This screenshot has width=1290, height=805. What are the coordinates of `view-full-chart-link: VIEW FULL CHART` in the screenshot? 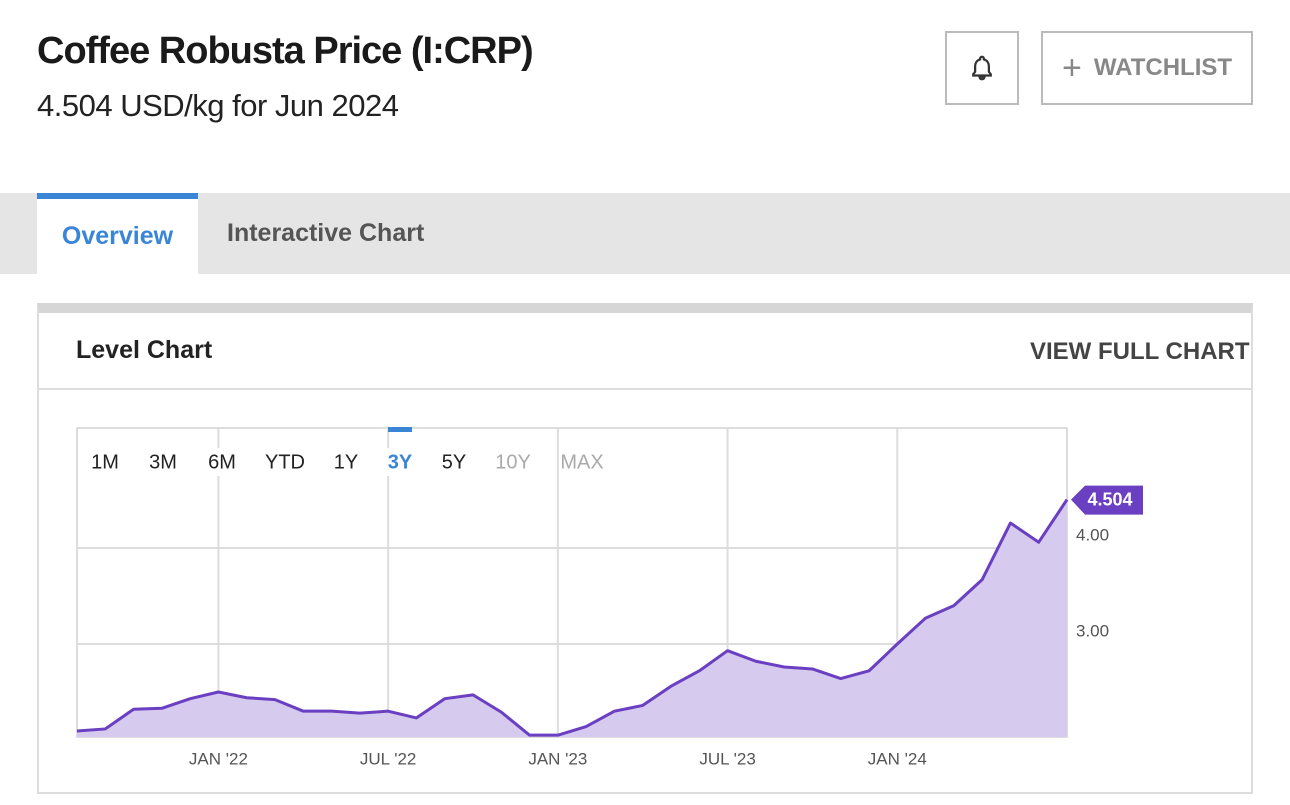 It's located at (1140, 351).